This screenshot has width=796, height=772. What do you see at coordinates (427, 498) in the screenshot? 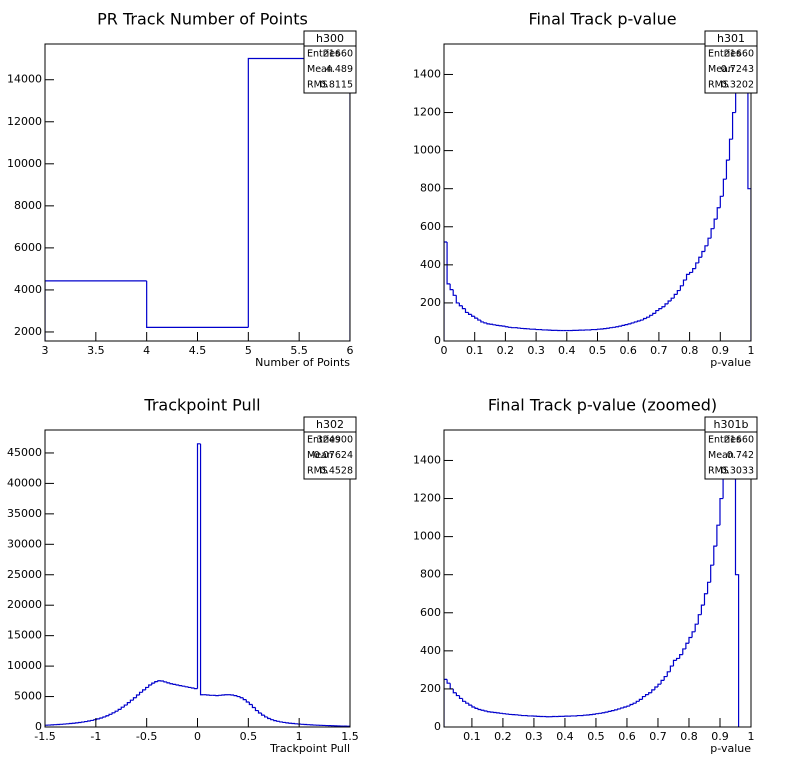
I see `y-tick-label: 1200` at bounding box center [427, 498].